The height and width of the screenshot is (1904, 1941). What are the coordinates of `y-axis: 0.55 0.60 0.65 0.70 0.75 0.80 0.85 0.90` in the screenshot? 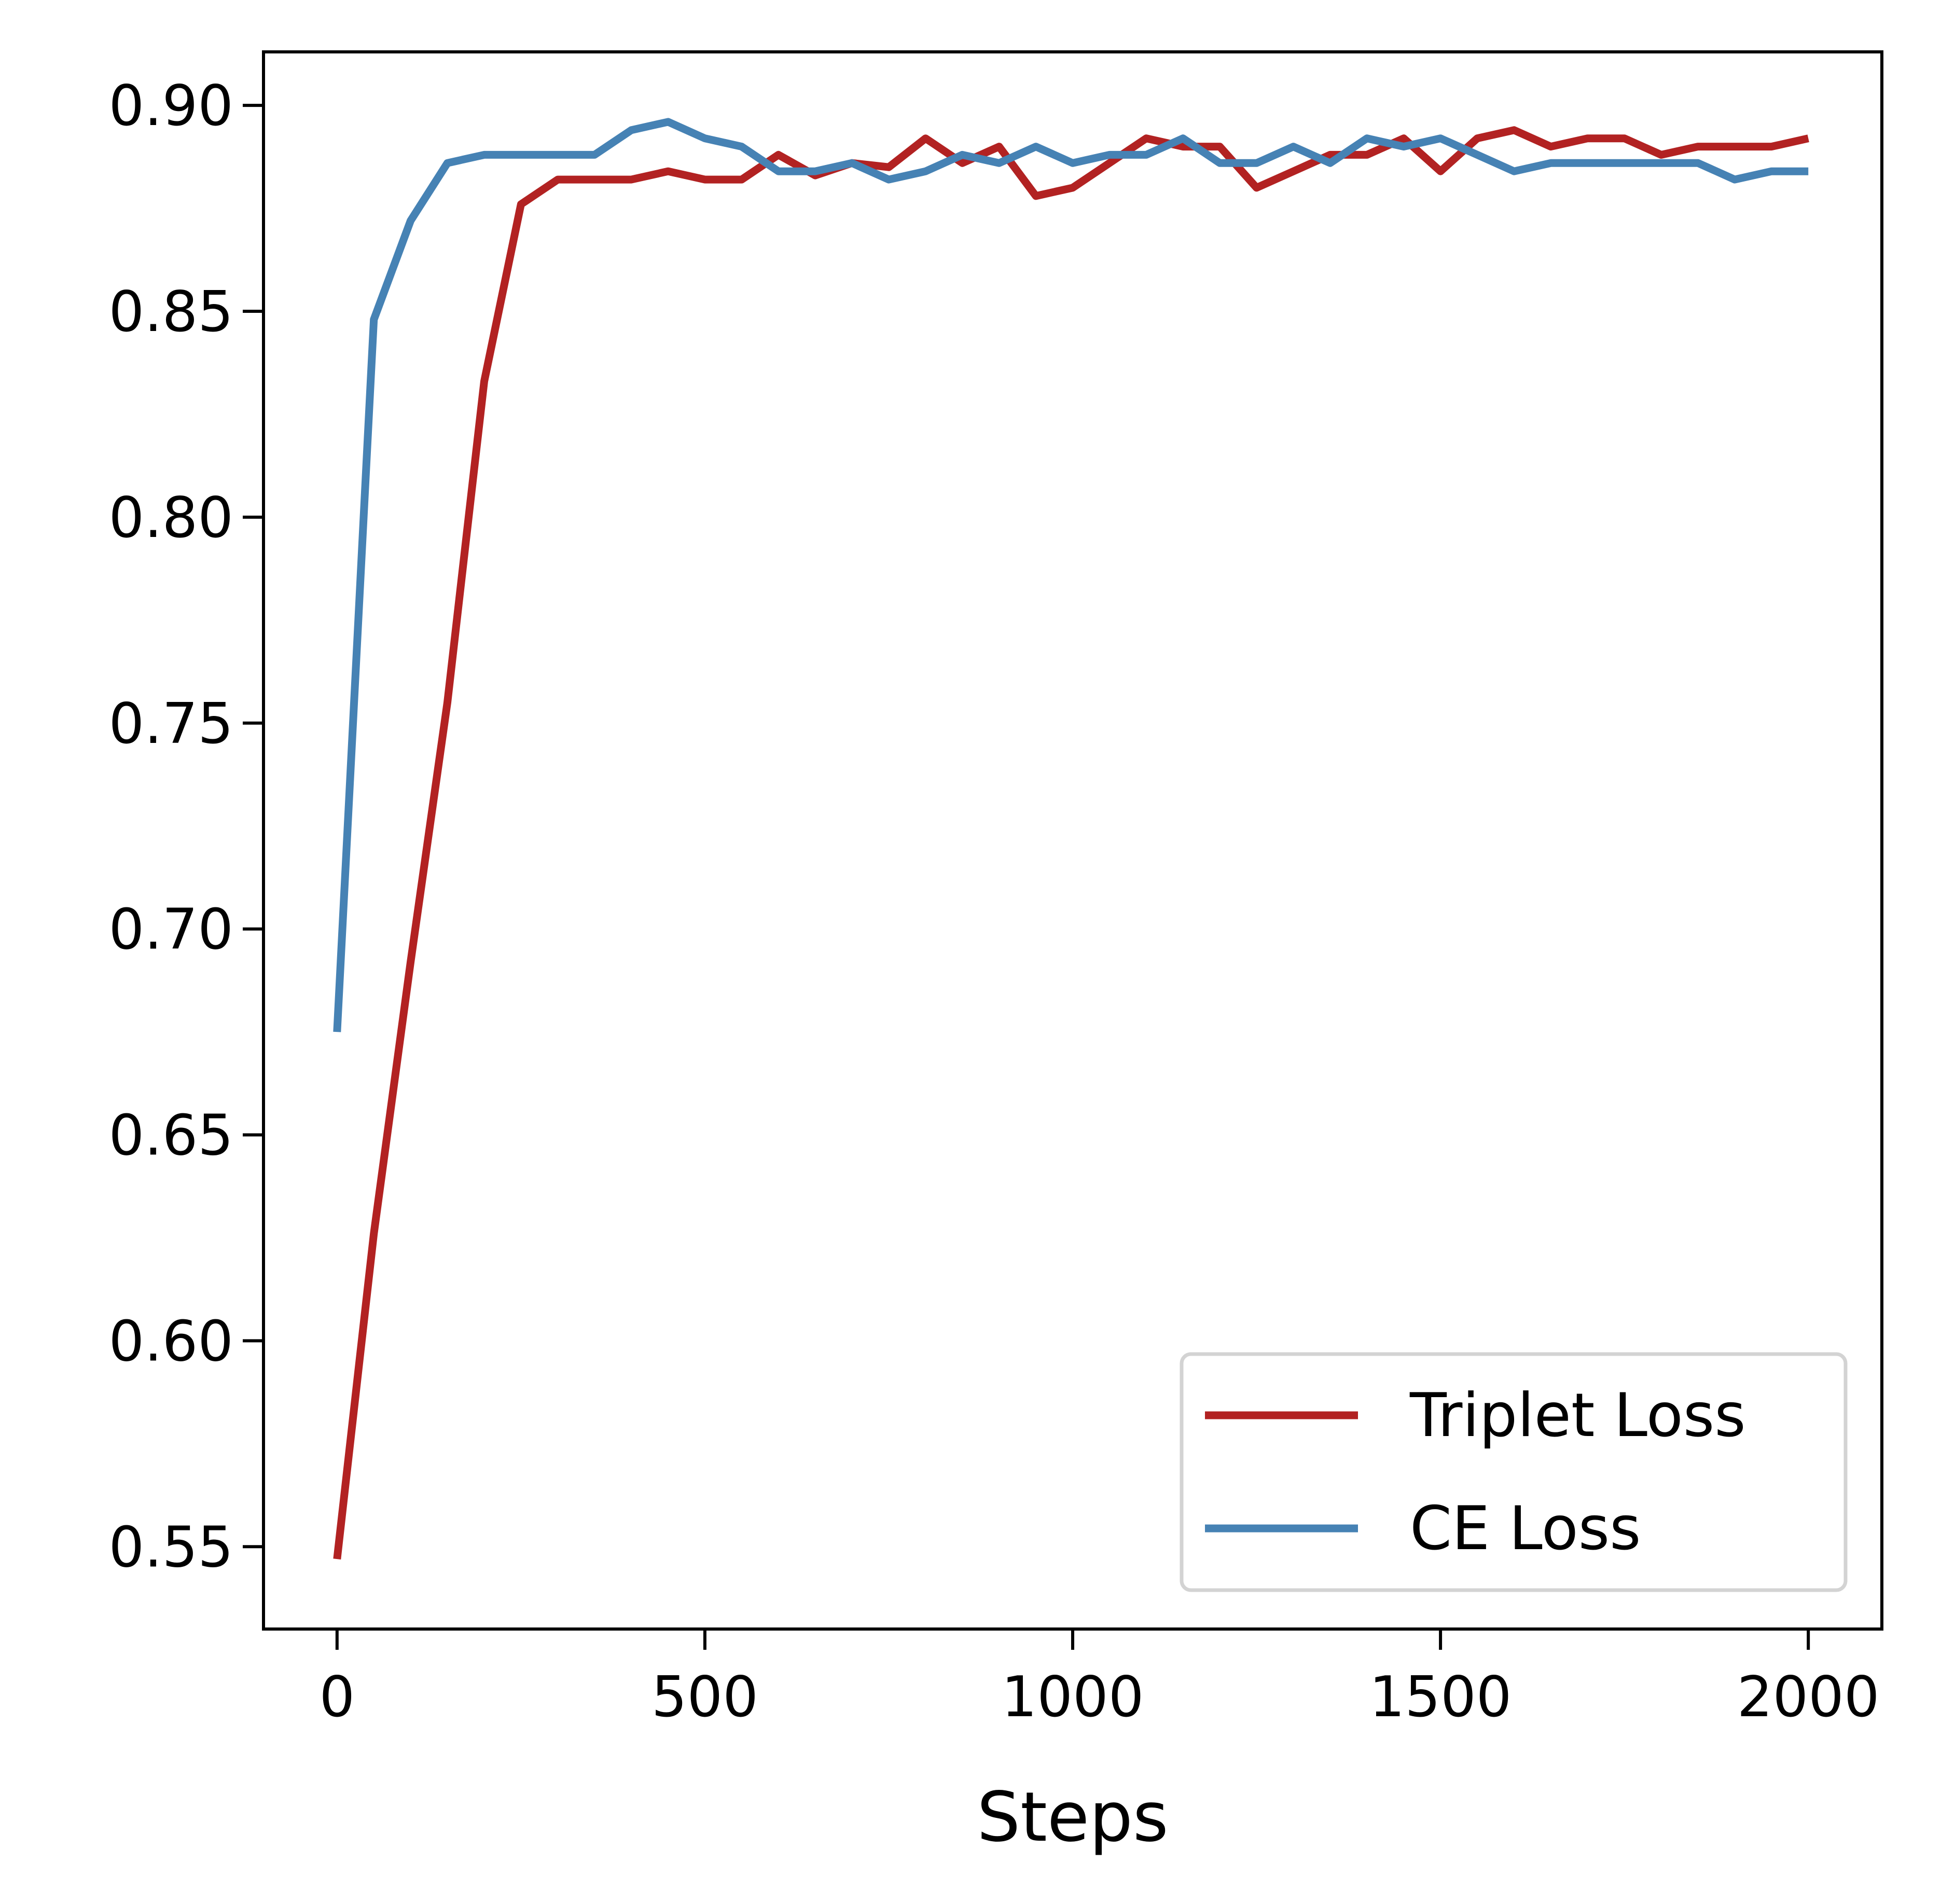 It's located at (186, 827).